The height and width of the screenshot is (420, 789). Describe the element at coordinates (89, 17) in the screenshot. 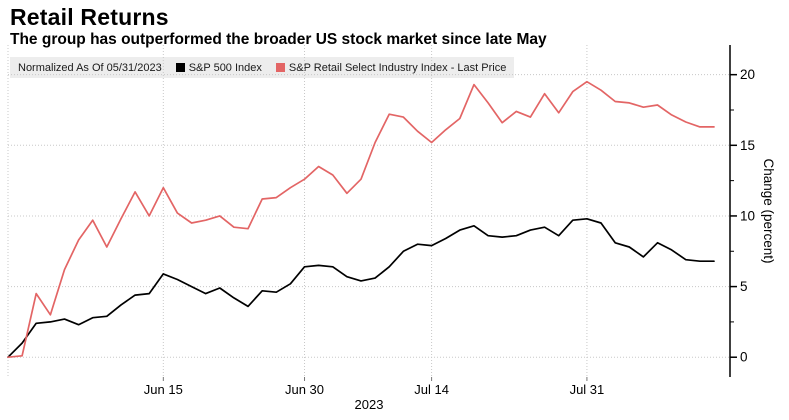

I see `page-title: Retail Returns` at that location.